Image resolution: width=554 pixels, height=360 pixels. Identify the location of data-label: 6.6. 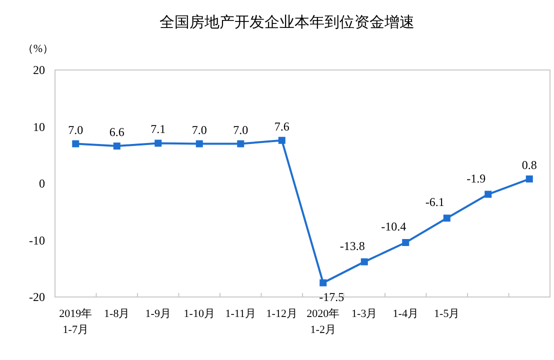
(116, 132).